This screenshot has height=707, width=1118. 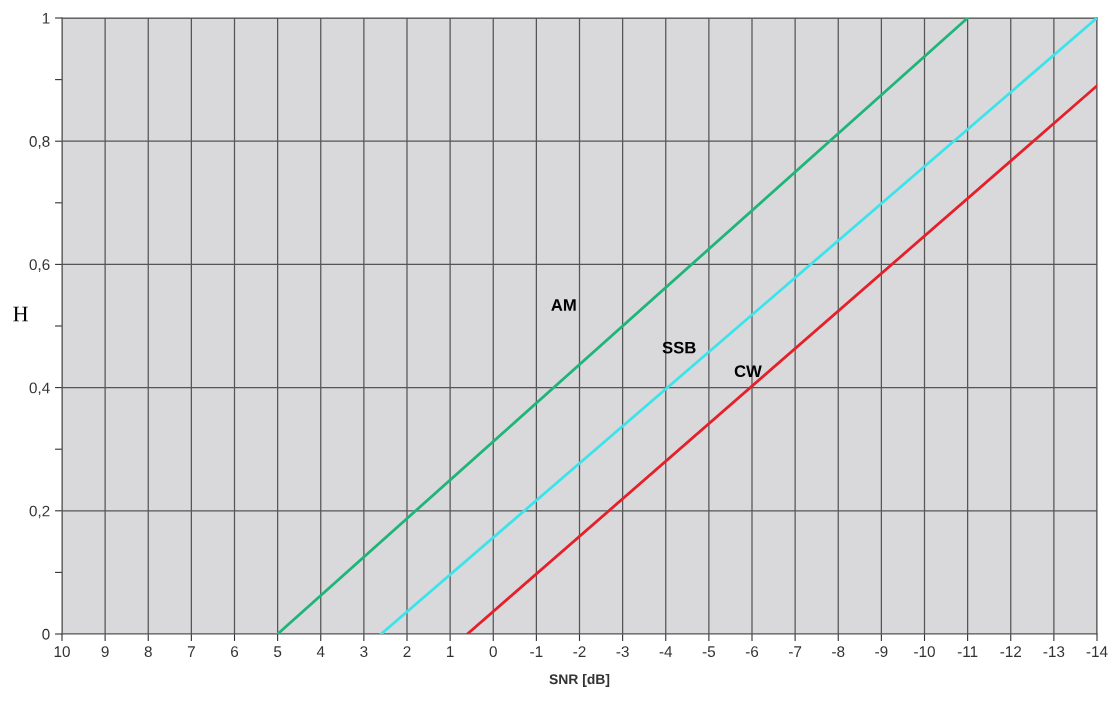 I want to click on x-tick-label: -2, so click(x=579, y=651).